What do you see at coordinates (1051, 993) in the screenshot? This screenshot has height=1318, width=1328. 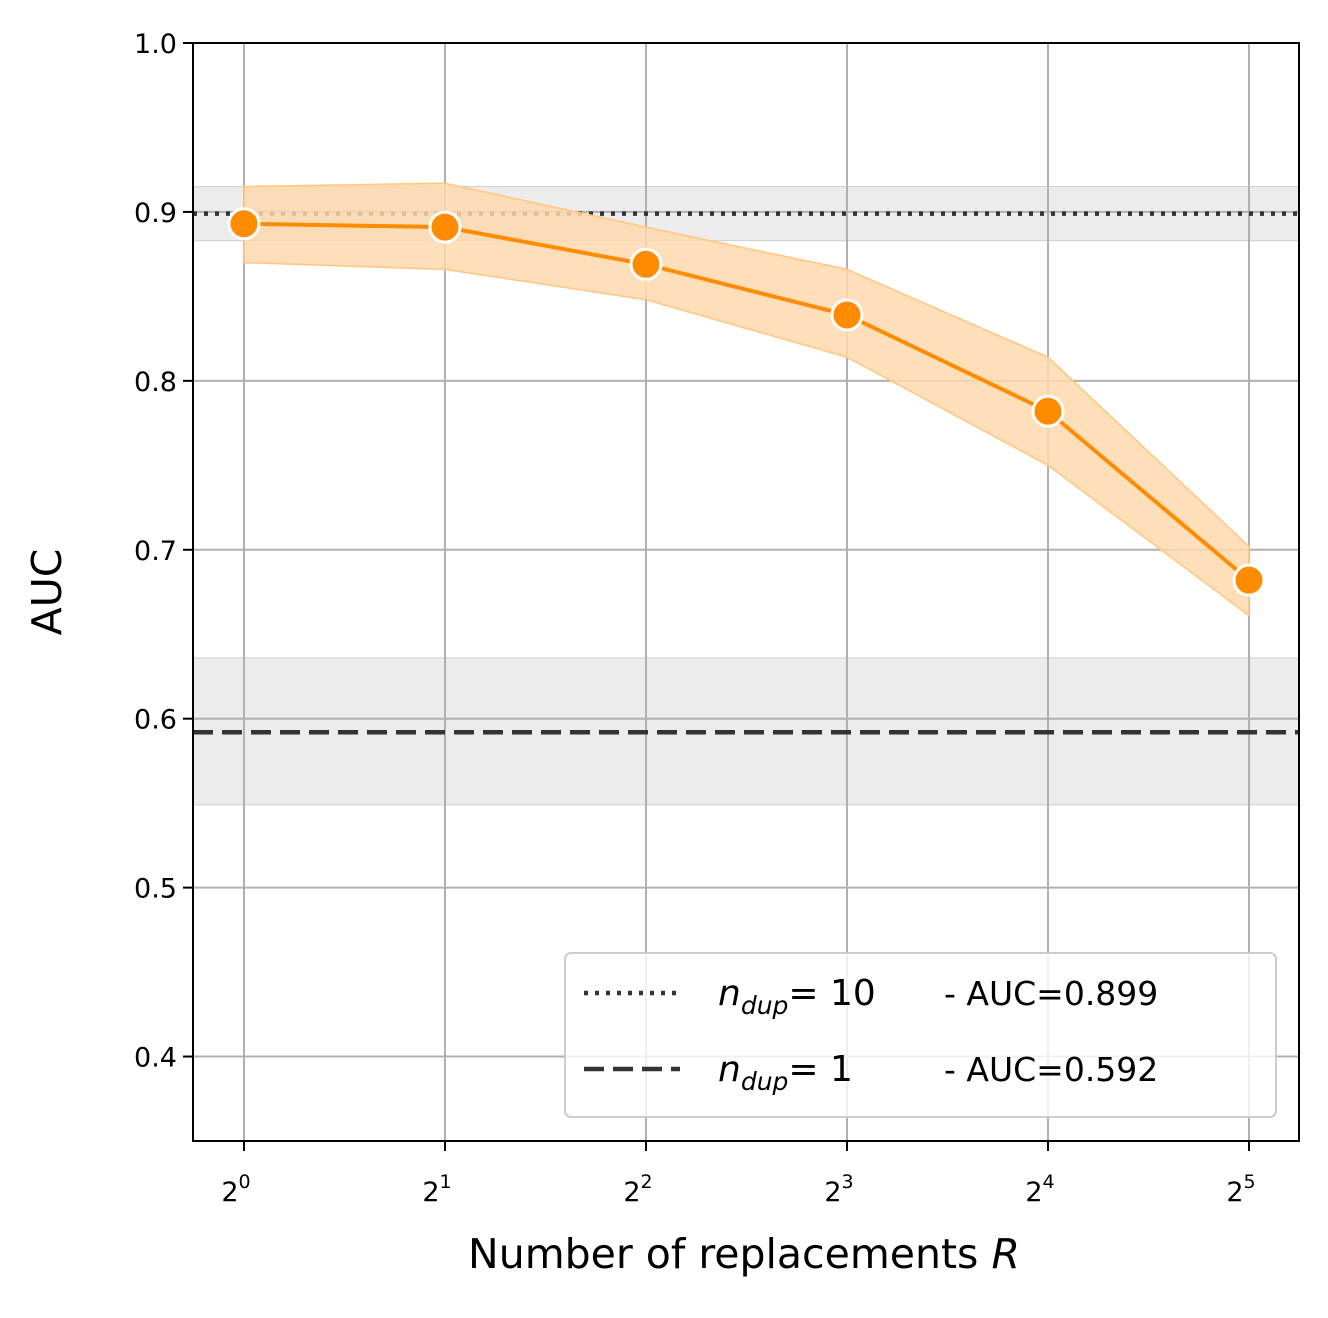 I see `legend-auc-text: - AUC=0.899` at bounding box center [1051, 993].